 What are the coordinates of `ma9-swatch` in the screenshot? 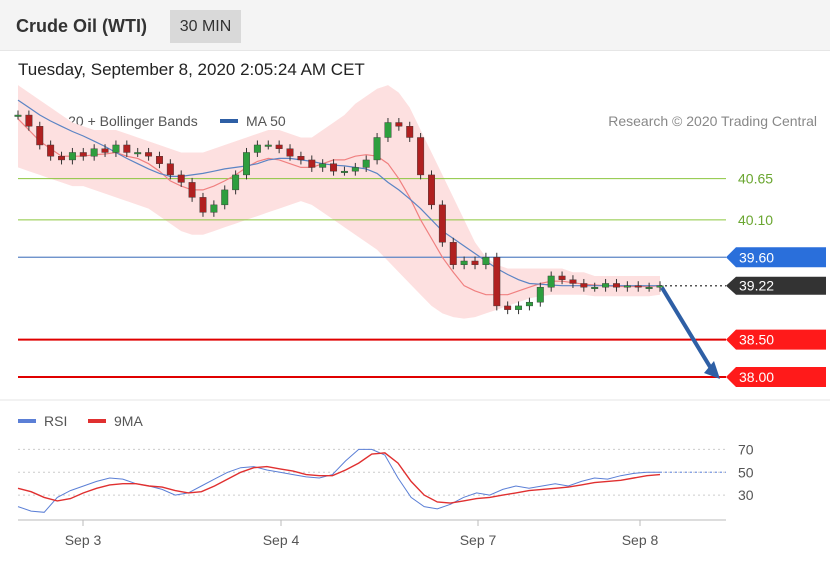 It's located at (97, 421).